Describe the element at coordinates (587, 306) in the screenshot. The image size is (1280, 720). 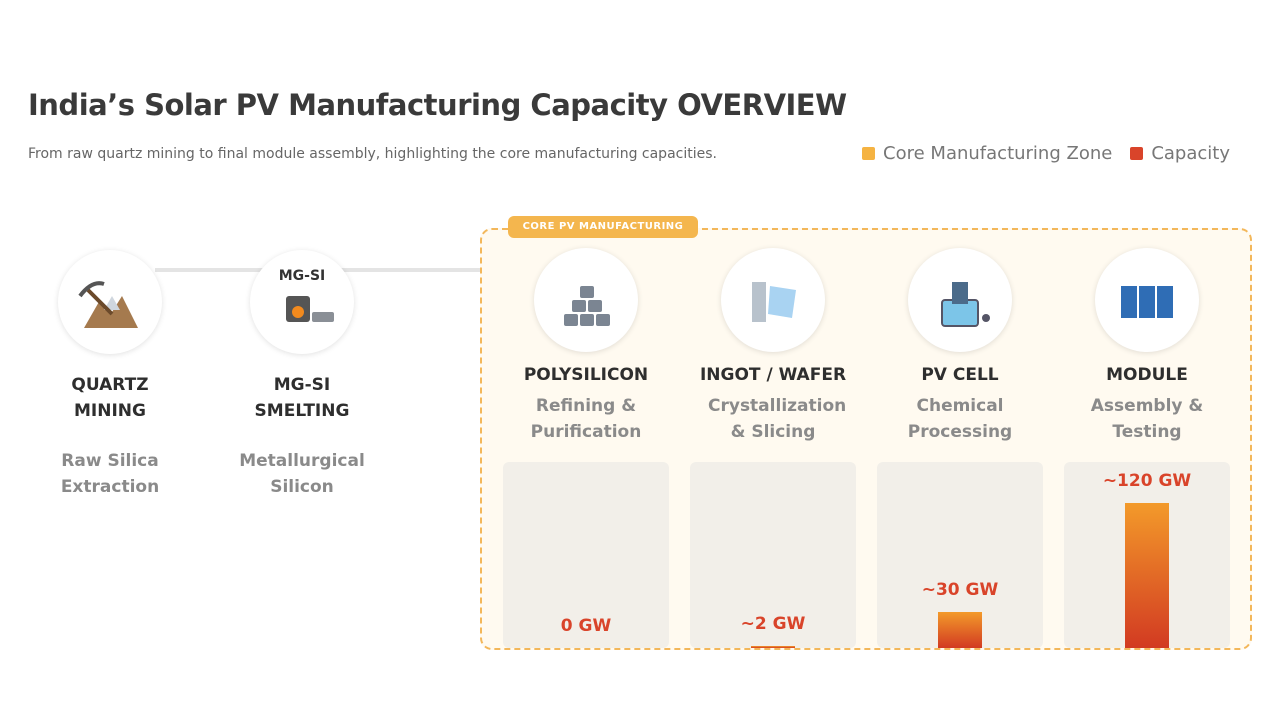
I see `poly-icon` at that location.